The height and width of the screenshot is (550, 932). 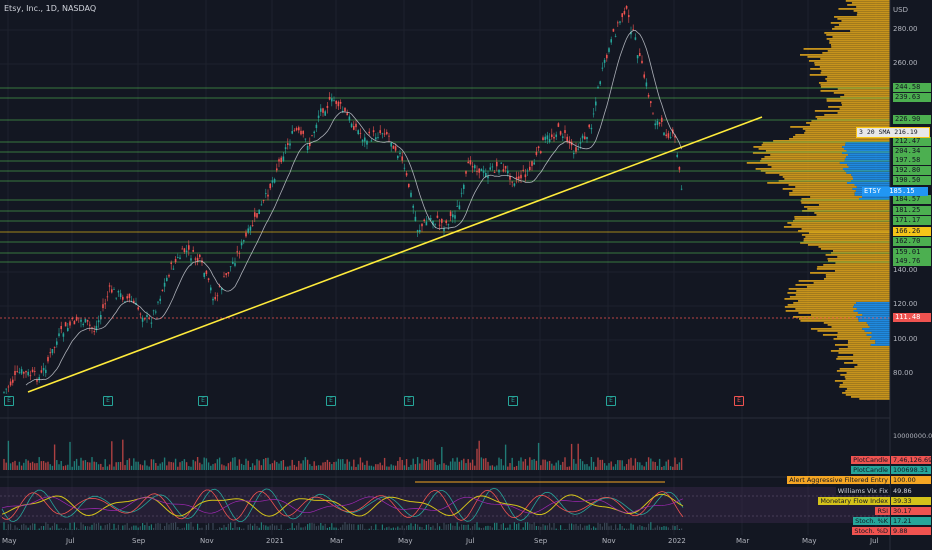 What do you see at coordinates (677, 541) in the screenshot?
I see `x-tick: 2022` at bounding box center [677, 541].